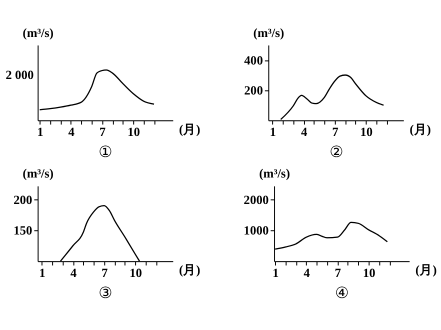  I want to click on text: ③, so click(105, 293).